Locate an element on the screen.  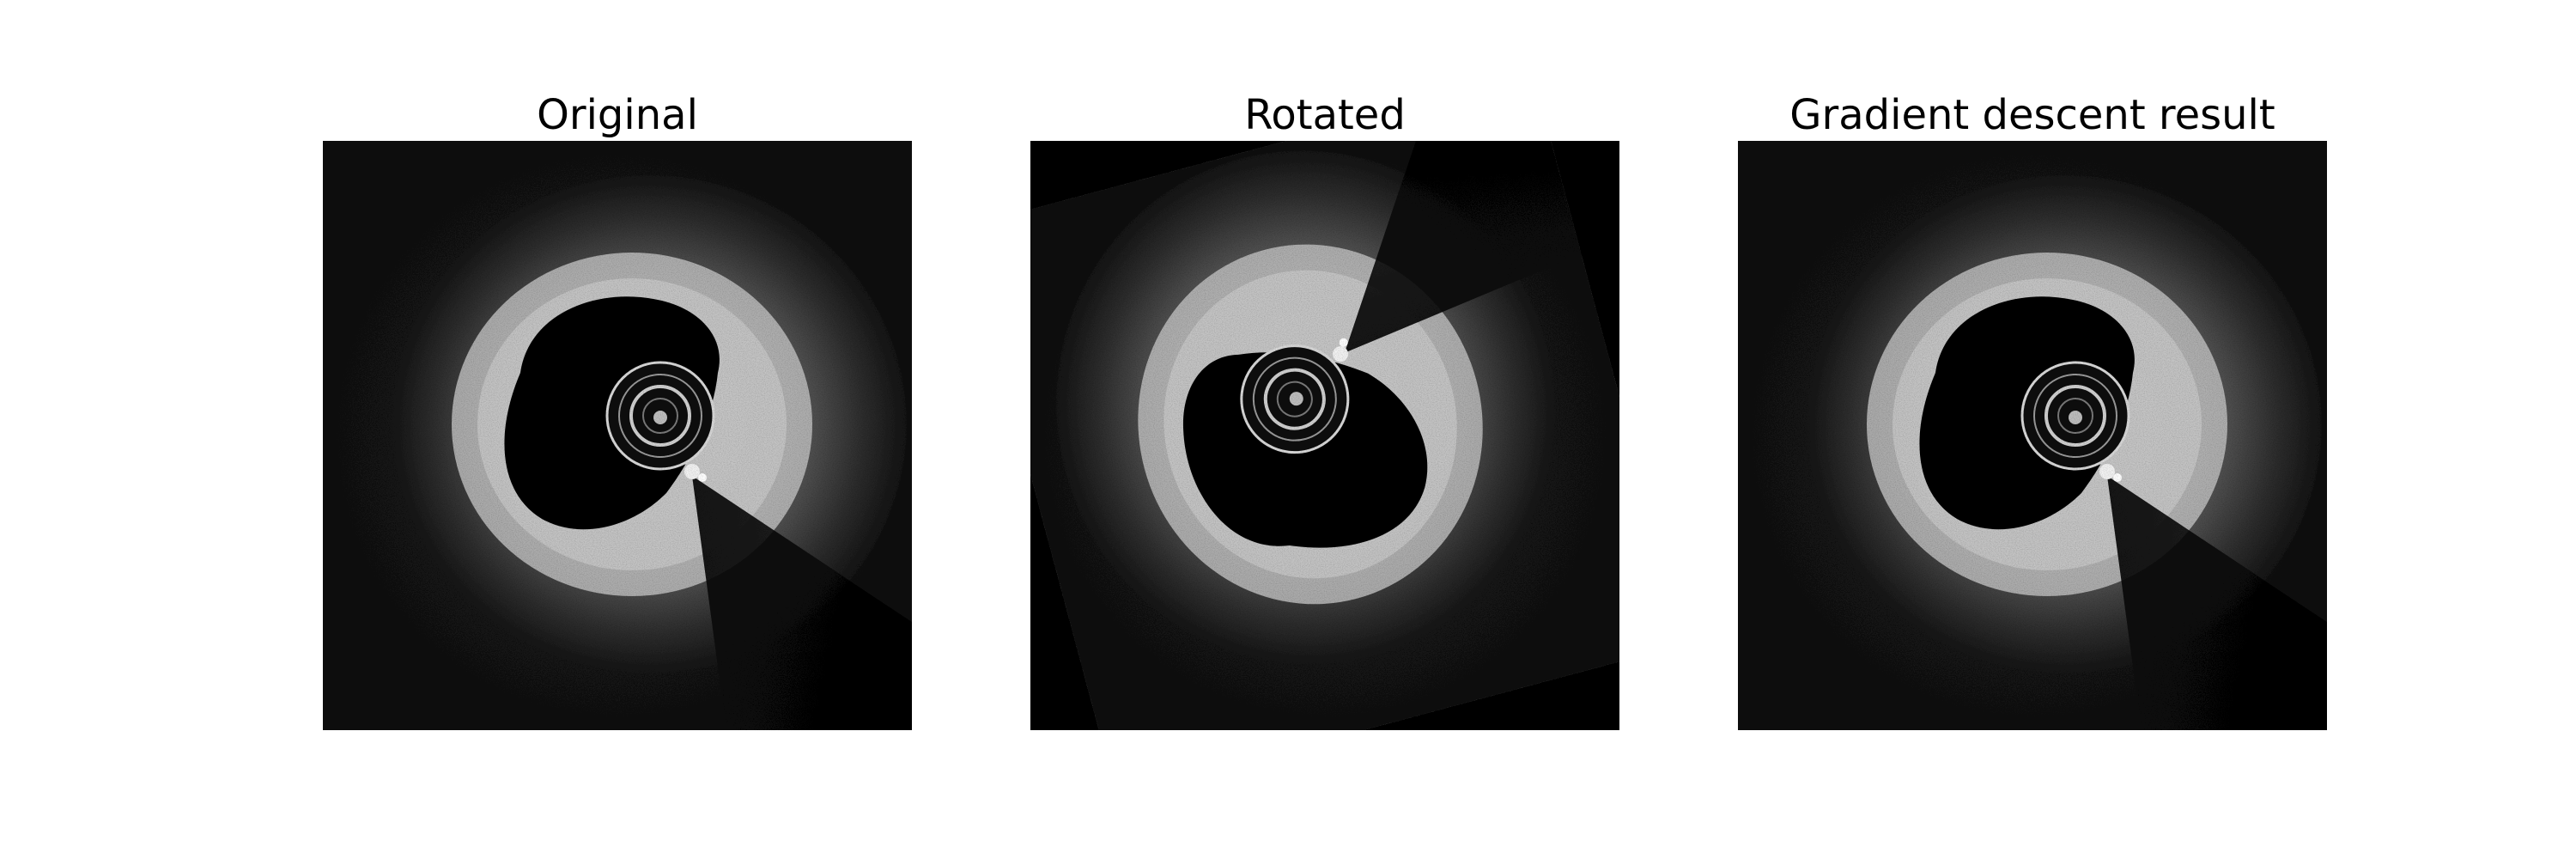
panel-title-original: Original is located at coordinates (618, 115).